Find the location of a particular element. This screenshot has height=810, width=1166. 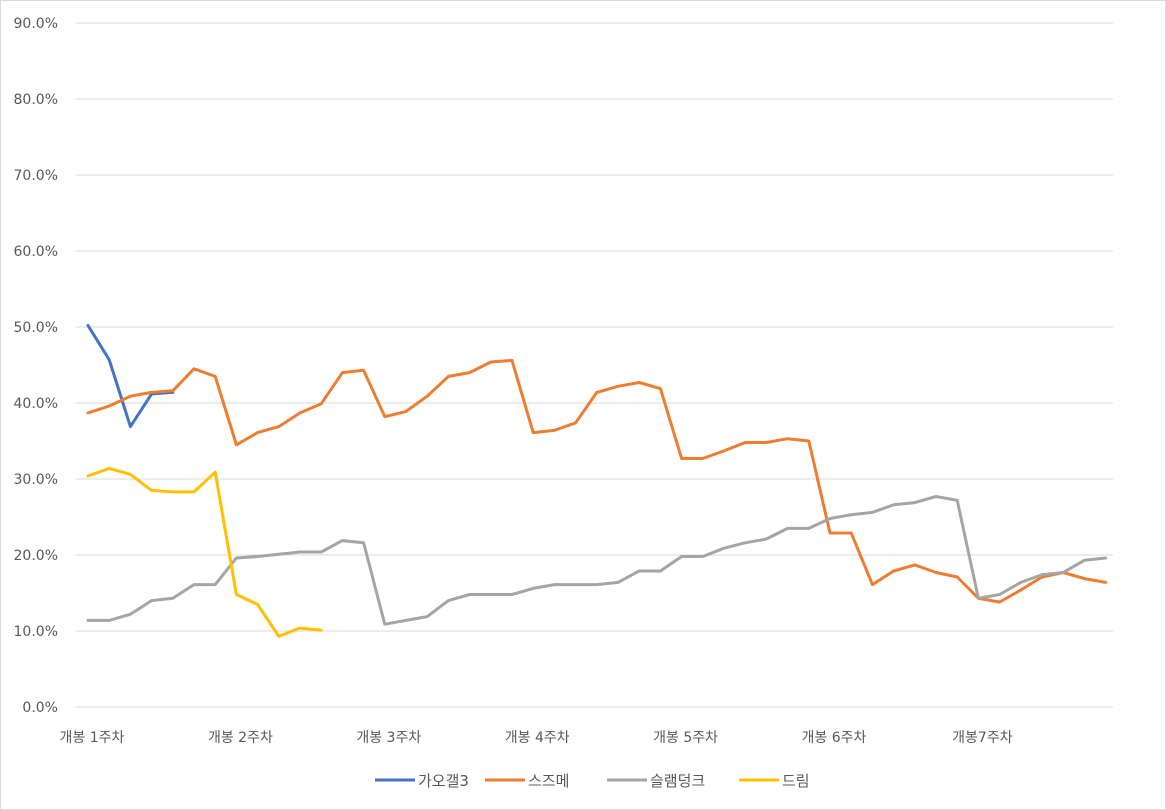

legend-item: 가오갤3 is located at coordinates (422, 781).